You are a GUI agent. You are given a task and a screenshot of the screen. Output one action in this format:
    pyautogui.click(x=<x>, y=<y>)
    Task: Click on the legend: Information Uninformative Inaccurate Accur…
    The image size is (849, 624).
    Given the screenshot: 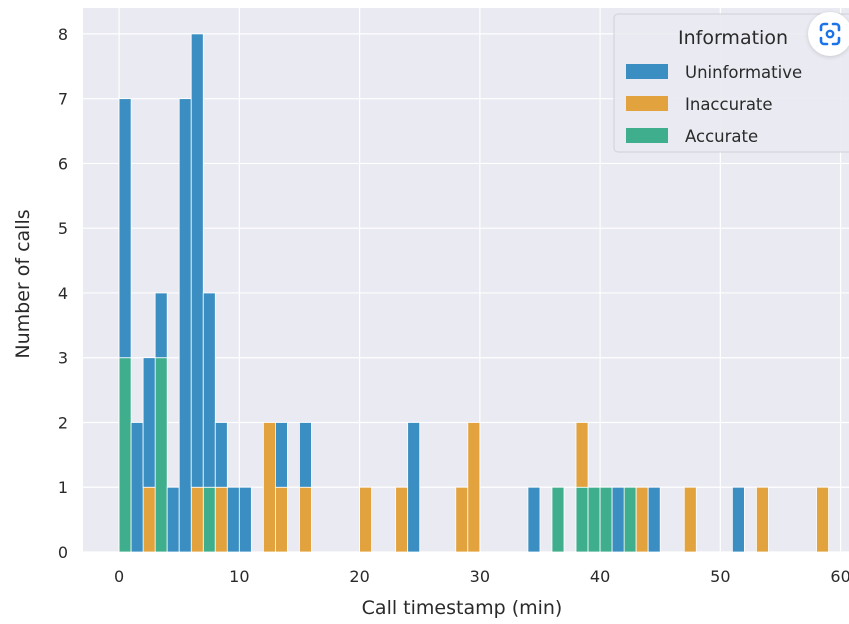 What is the action you would take?
    pyautogui.click(x=731, y=83)
    